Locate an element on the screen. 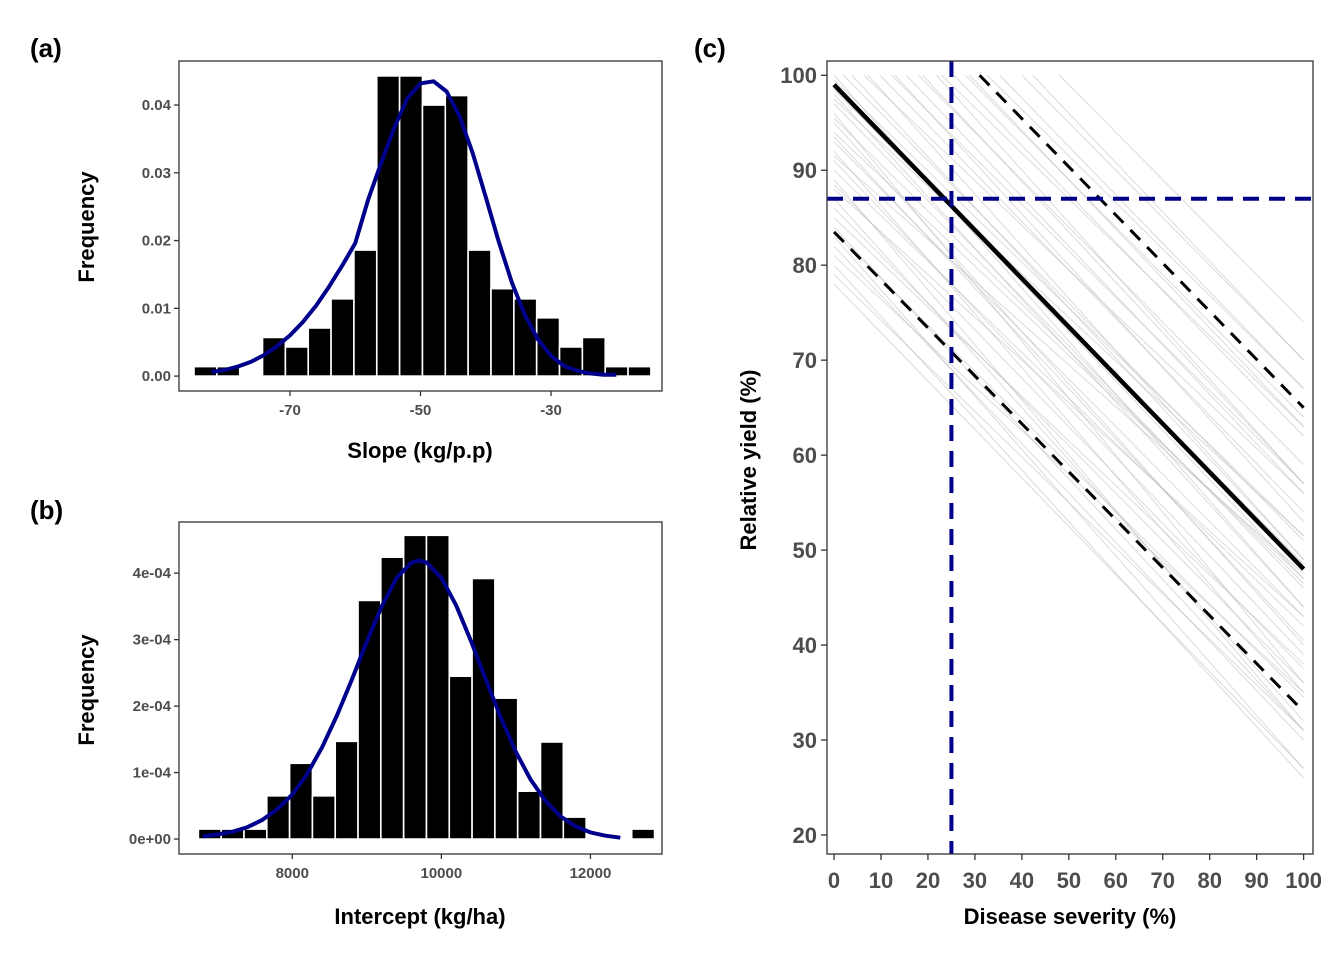 The image size is (1344, 960). x-tick-label: 70 is located at coordinates (1162, 880).